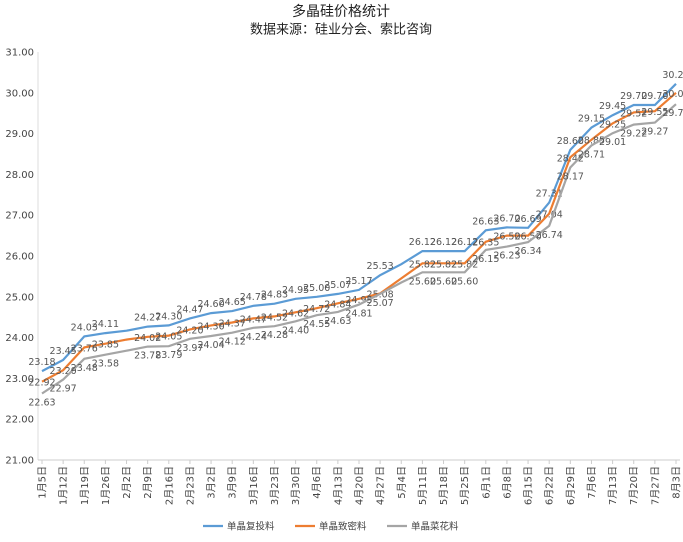 The height and width of the screenshot is (542, 683). I want to click on data-label: 29.15, so click(591, 118).